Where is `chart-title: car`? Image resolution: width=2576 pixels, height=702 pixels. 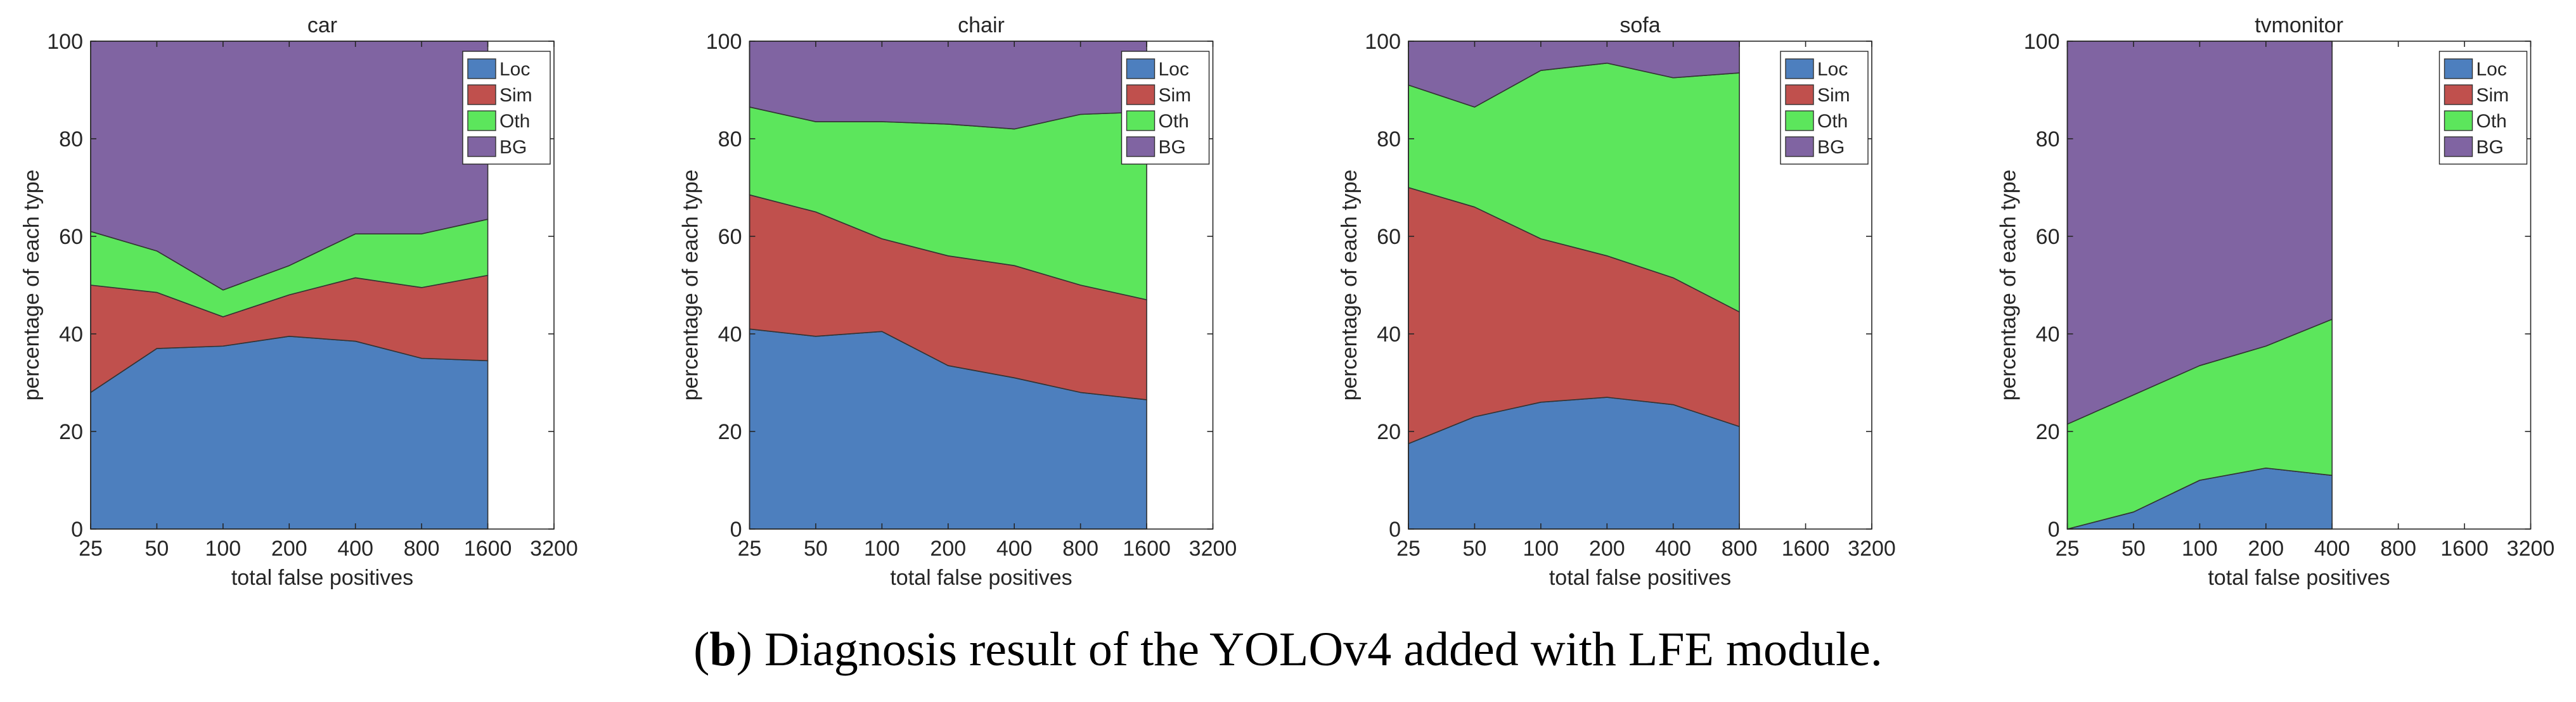
chart-title: car is located at coordinates (322, 25).